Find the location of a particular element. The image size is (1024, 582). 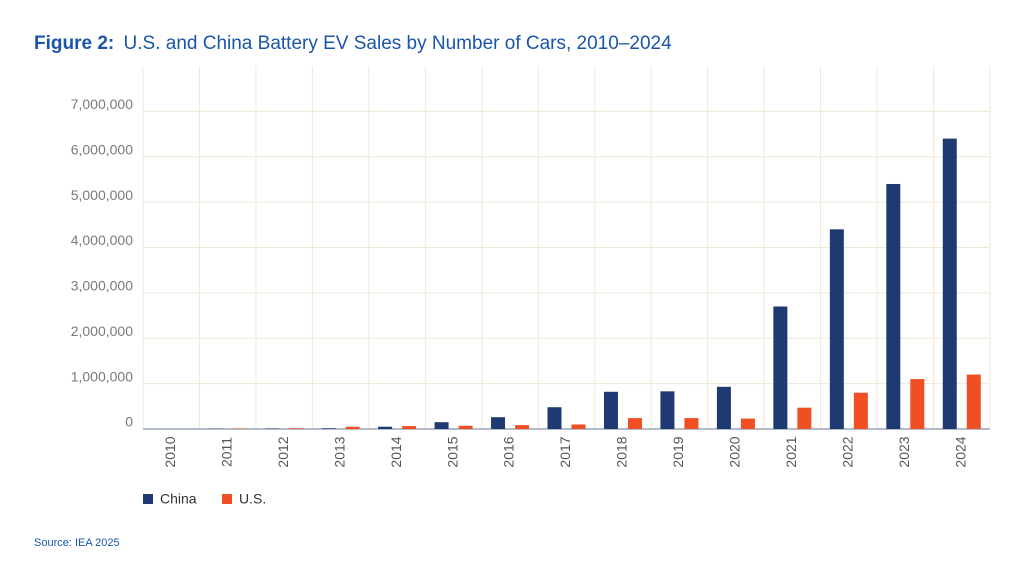

x-tick-label: 2024 is located at coordinates (960, 451).